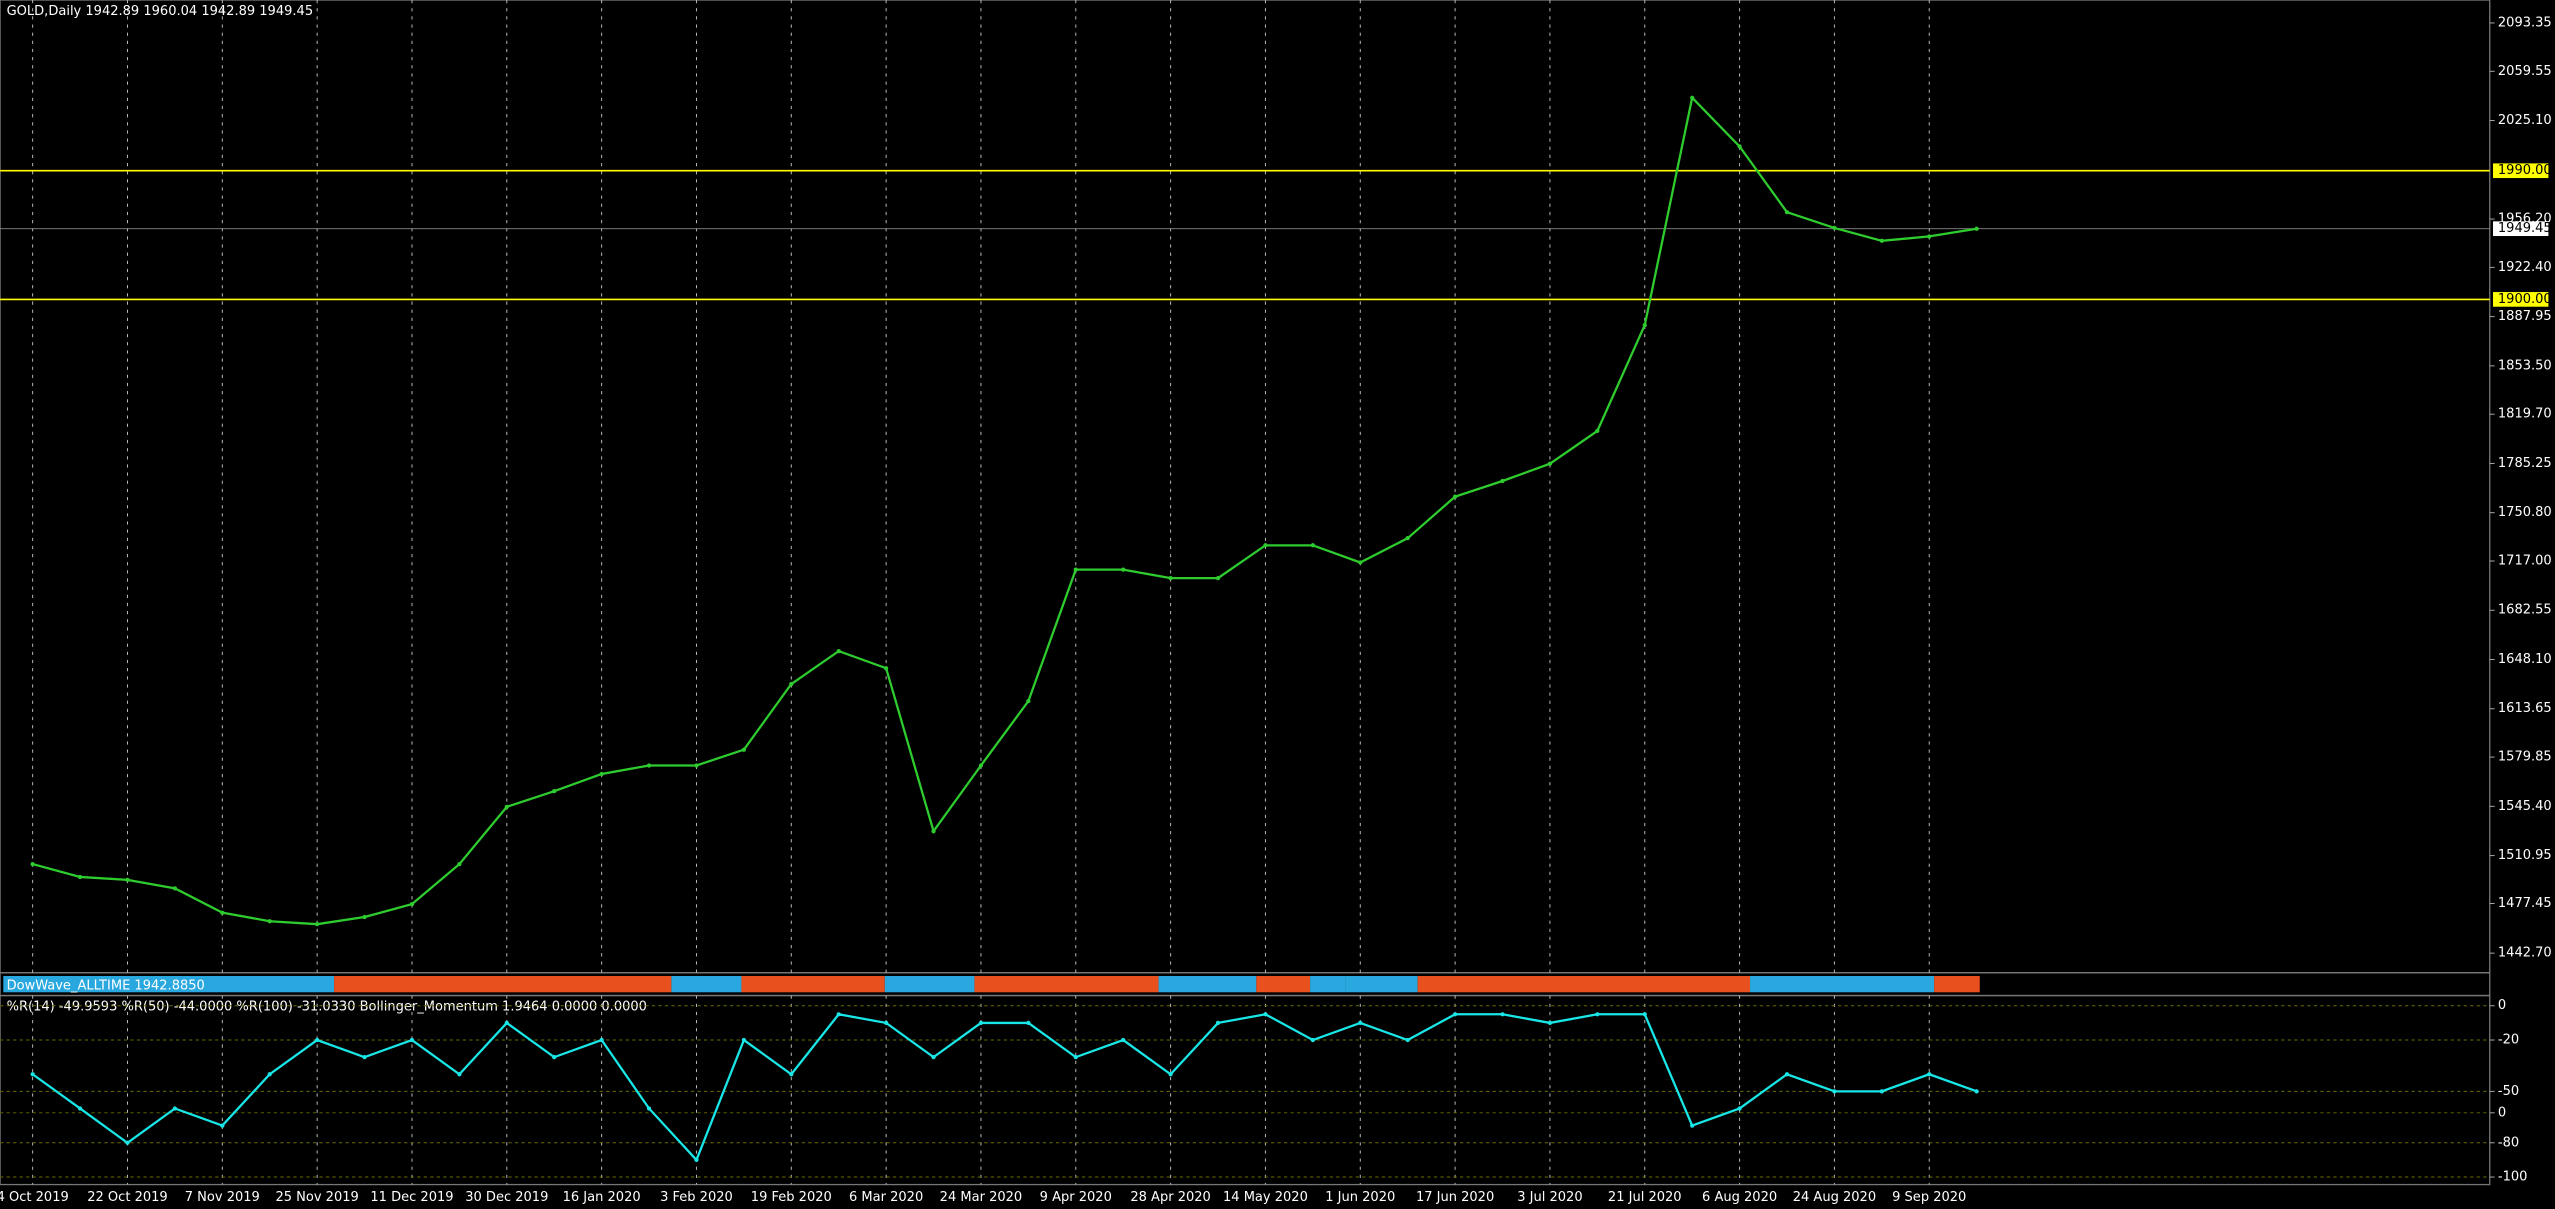 The image size is (2555, 1209). I want to click on dowwave-label: DowWave_ALLTIME 1942.8850, so click(106, 985).